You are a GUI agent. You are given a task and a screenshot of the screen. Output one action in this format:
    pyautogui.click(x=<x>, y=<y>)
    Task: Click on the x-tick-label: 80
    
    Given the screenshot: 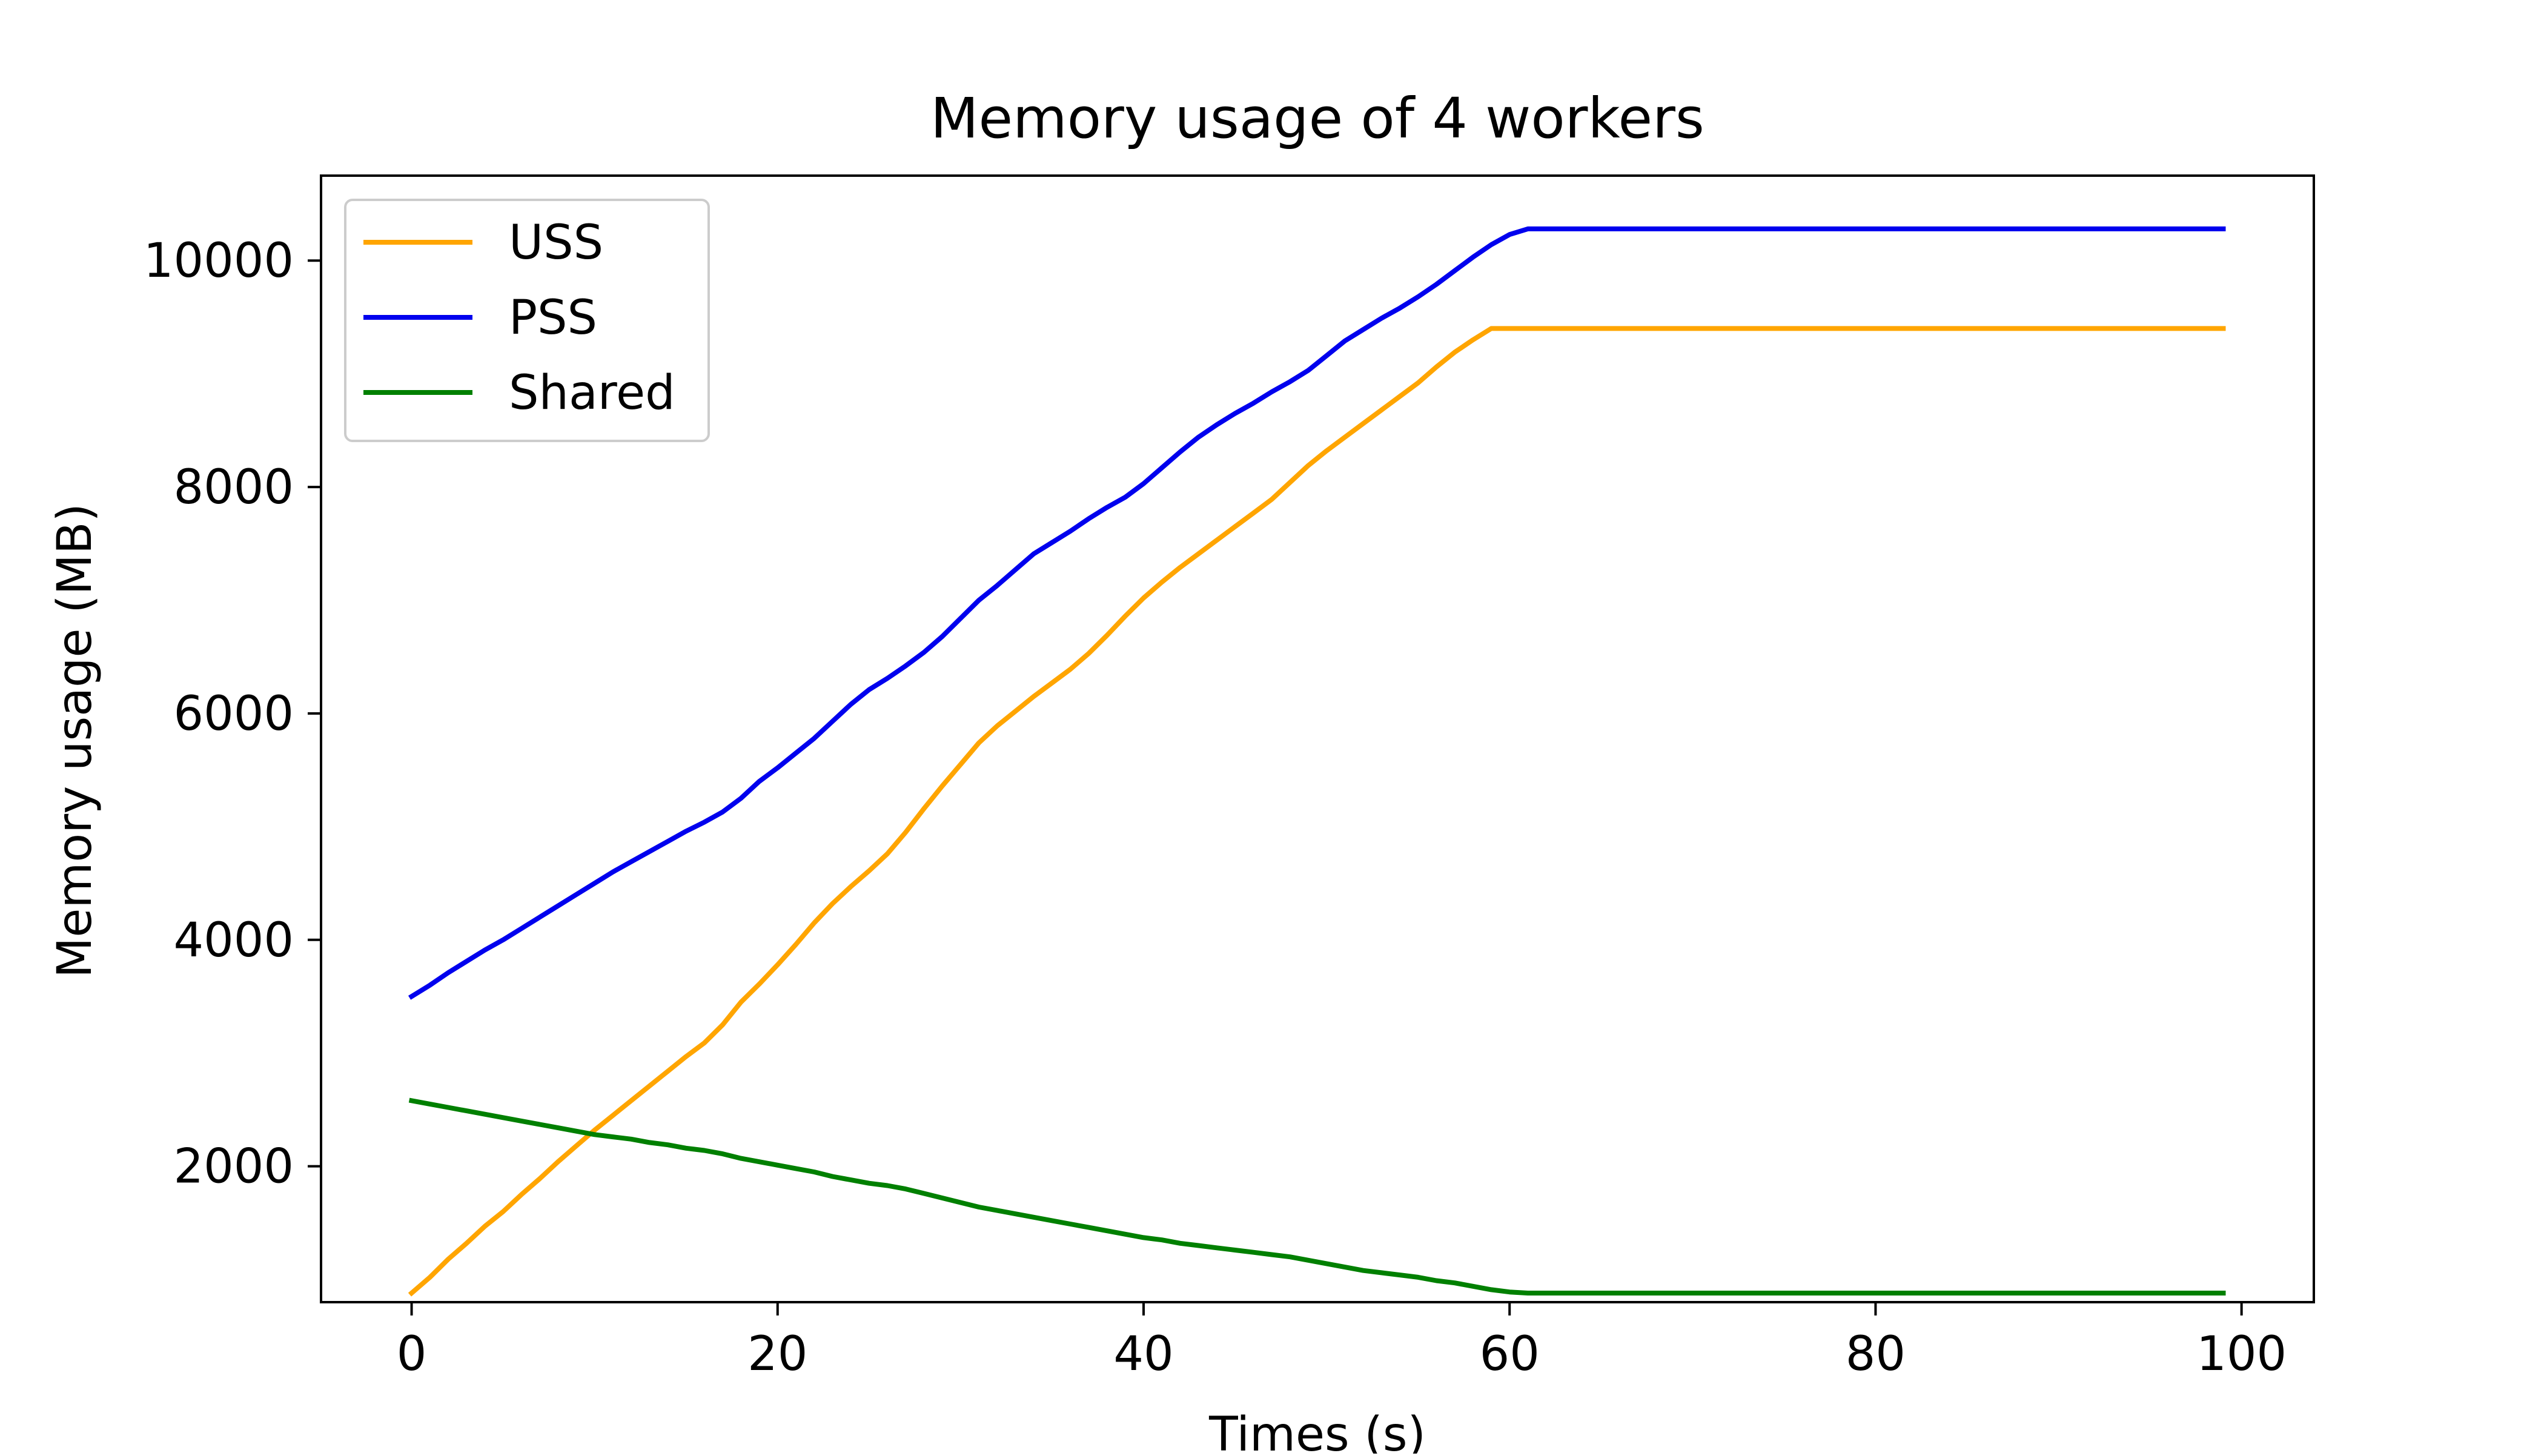 What is the action you would take?
    pyautogui.click(x=1876, y=1354)
    